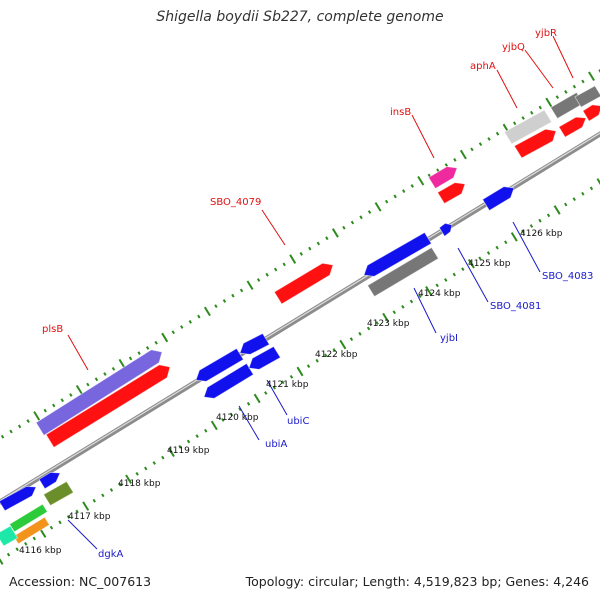  Describe the element at coordinates (254, 343) in the screenshot. I see `feature-ubiC-upper` at that location.